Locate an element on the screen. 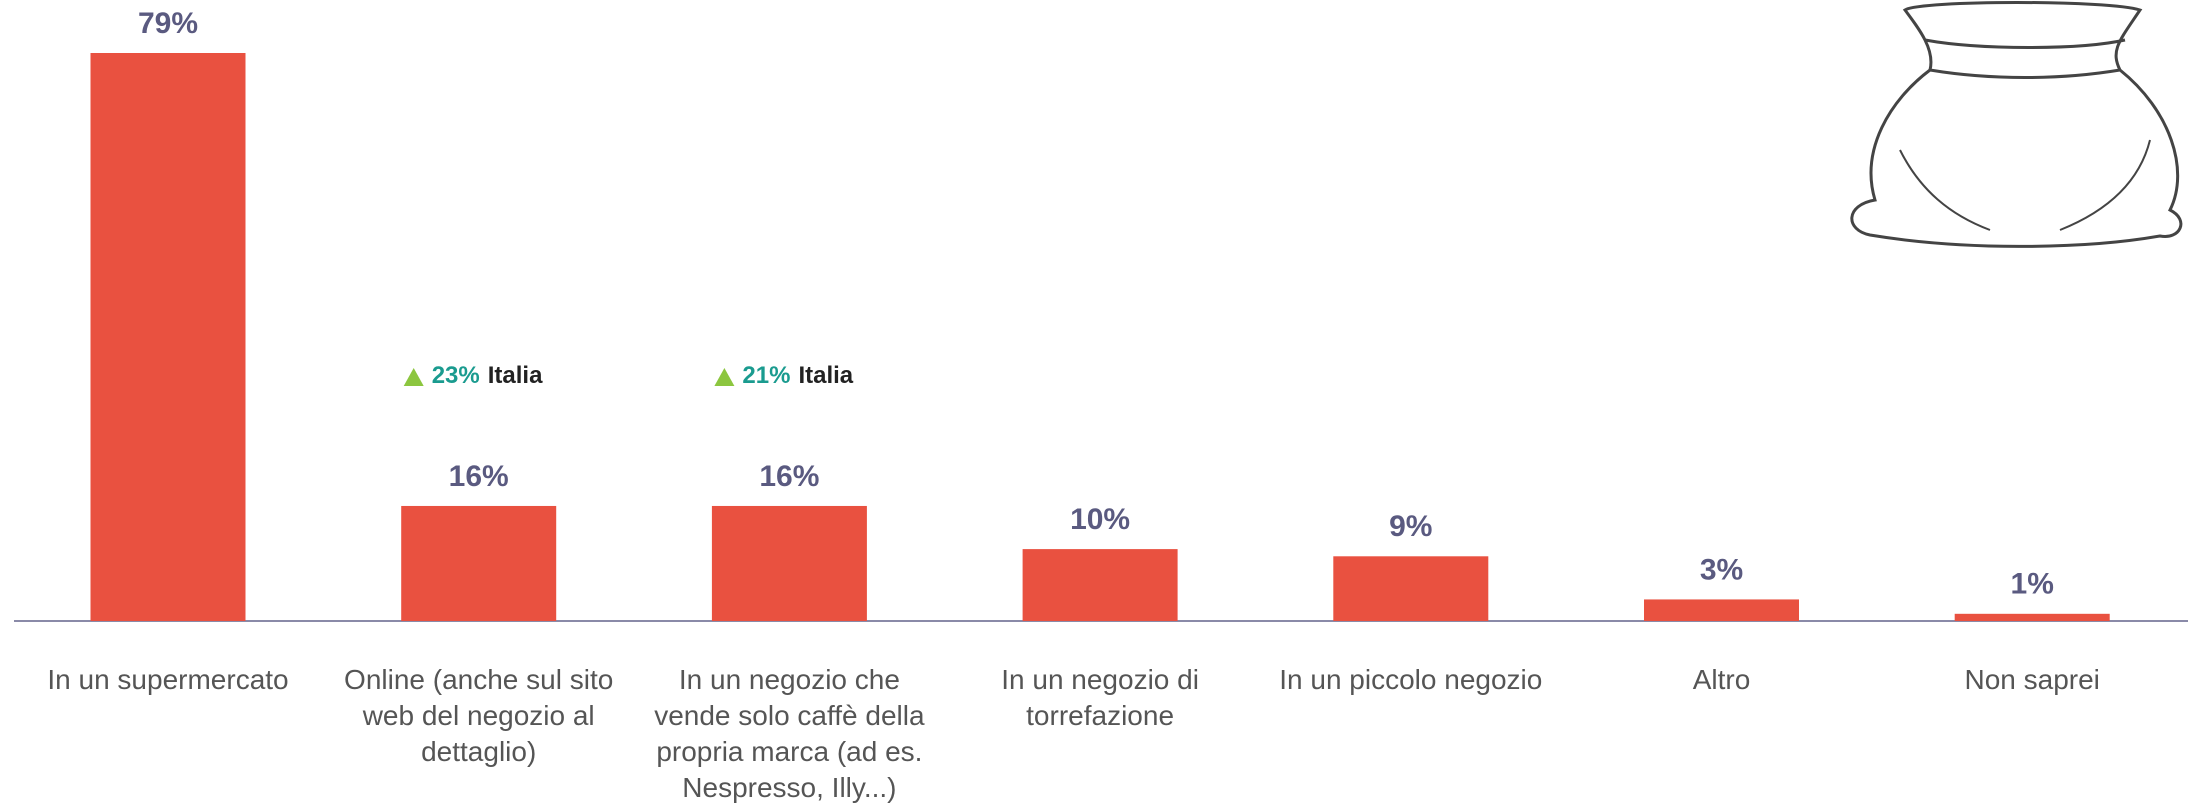 The image size is (2188, 805). x-tick-label: Altro is located at coordinates (1721, 679).